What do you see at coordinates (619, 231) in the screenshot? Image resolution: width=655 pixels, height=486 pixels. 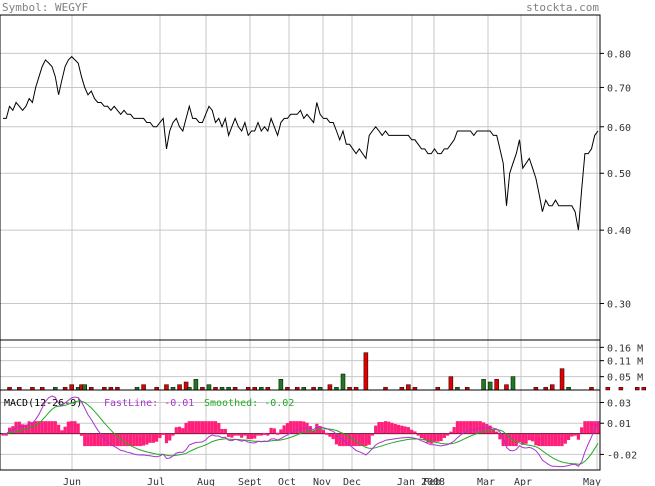 I see `price-tick-label: 0.40` at bounding box center [619, 231].